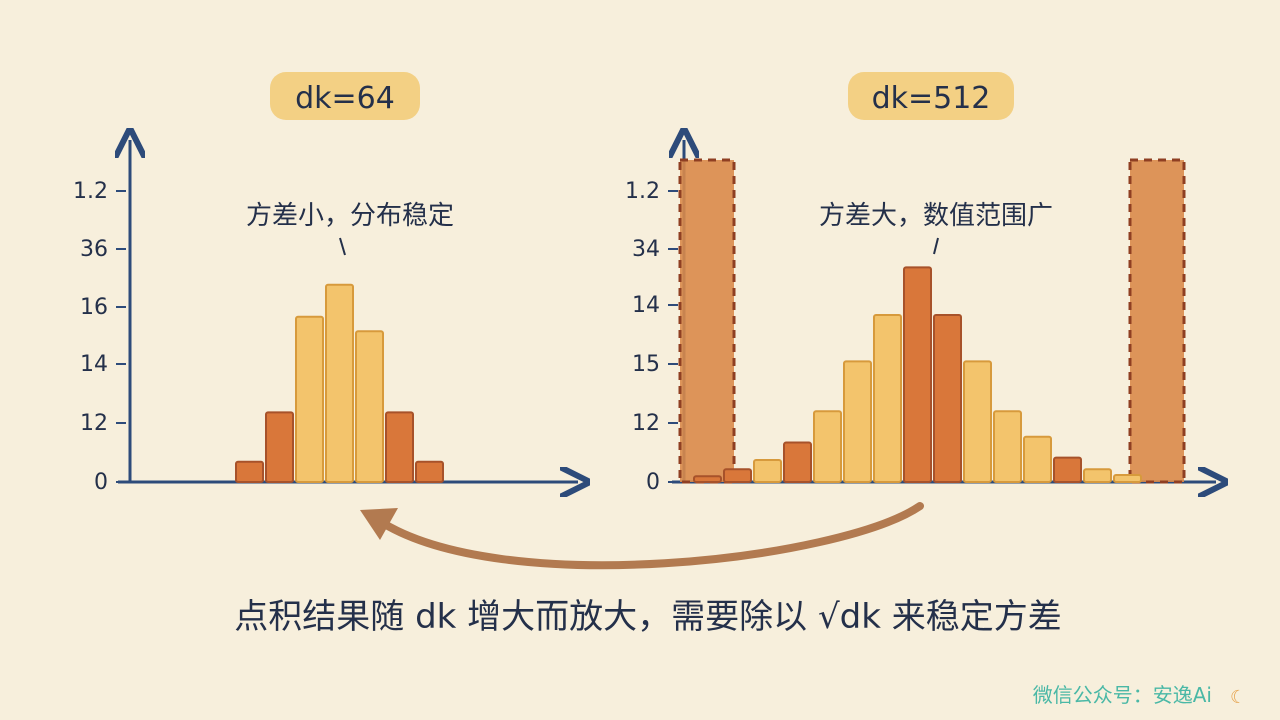 This screenshot has width=1280, height=720. What do you see at coordinates (94, 307) in the screenshot?
I see `left-tick-label: 16` at bounding box center [94, 307].